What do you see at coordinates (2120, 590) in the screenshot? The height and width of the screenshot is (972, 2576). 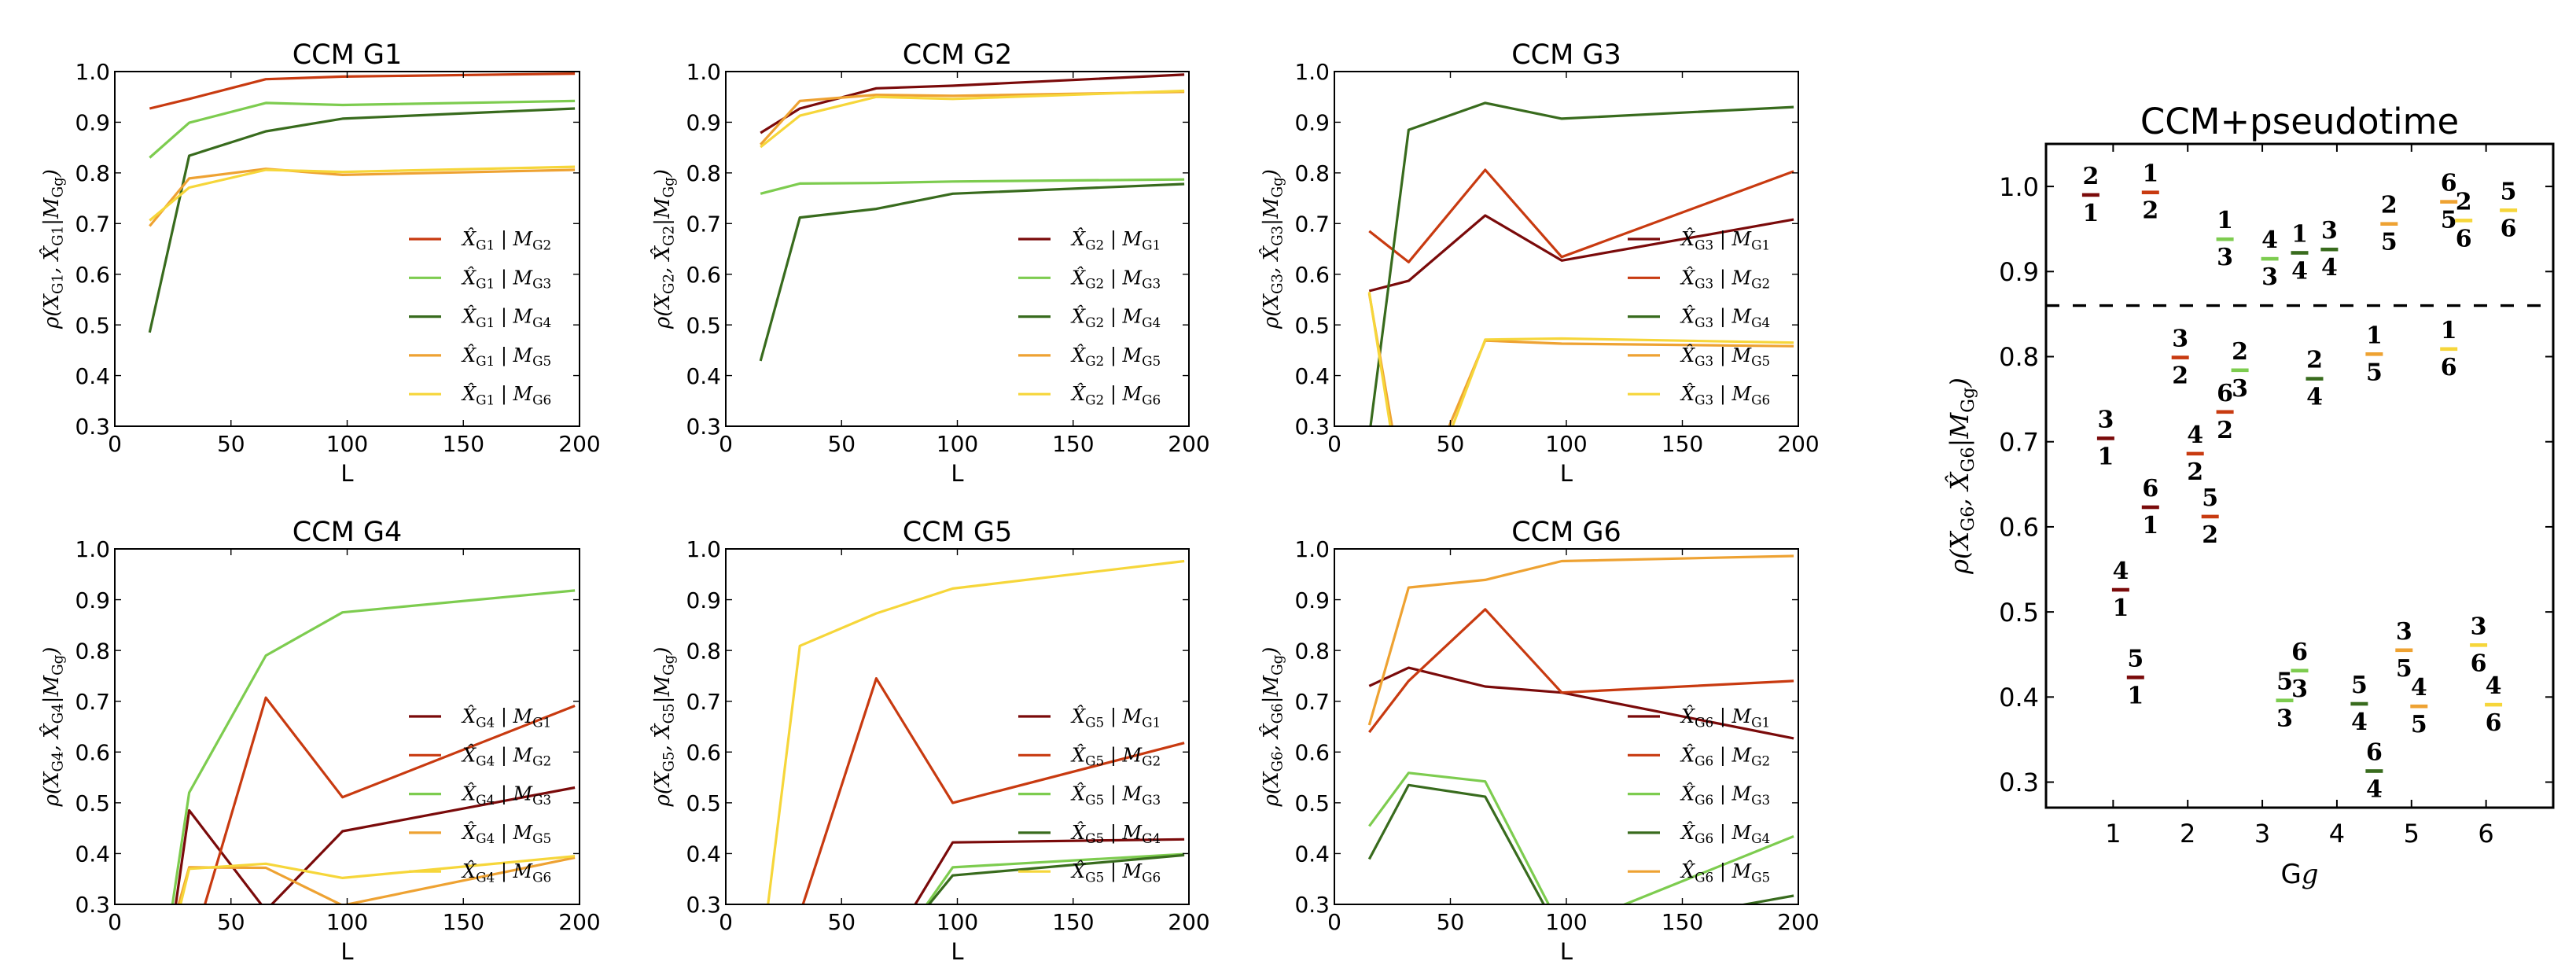 I see `fraction-marker-4-over-1: 41` at bounding box center [2120, 590].